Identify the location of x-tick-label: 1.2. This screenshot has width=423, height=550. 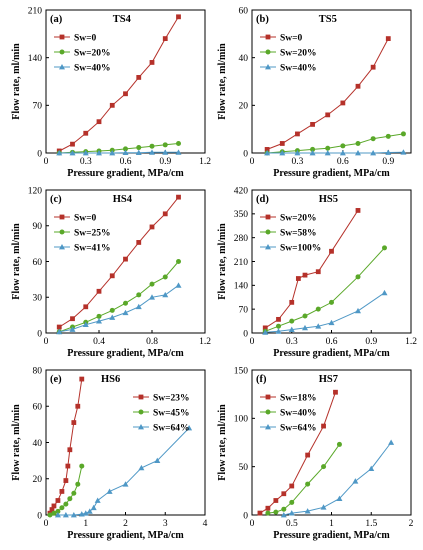
(205, 162).